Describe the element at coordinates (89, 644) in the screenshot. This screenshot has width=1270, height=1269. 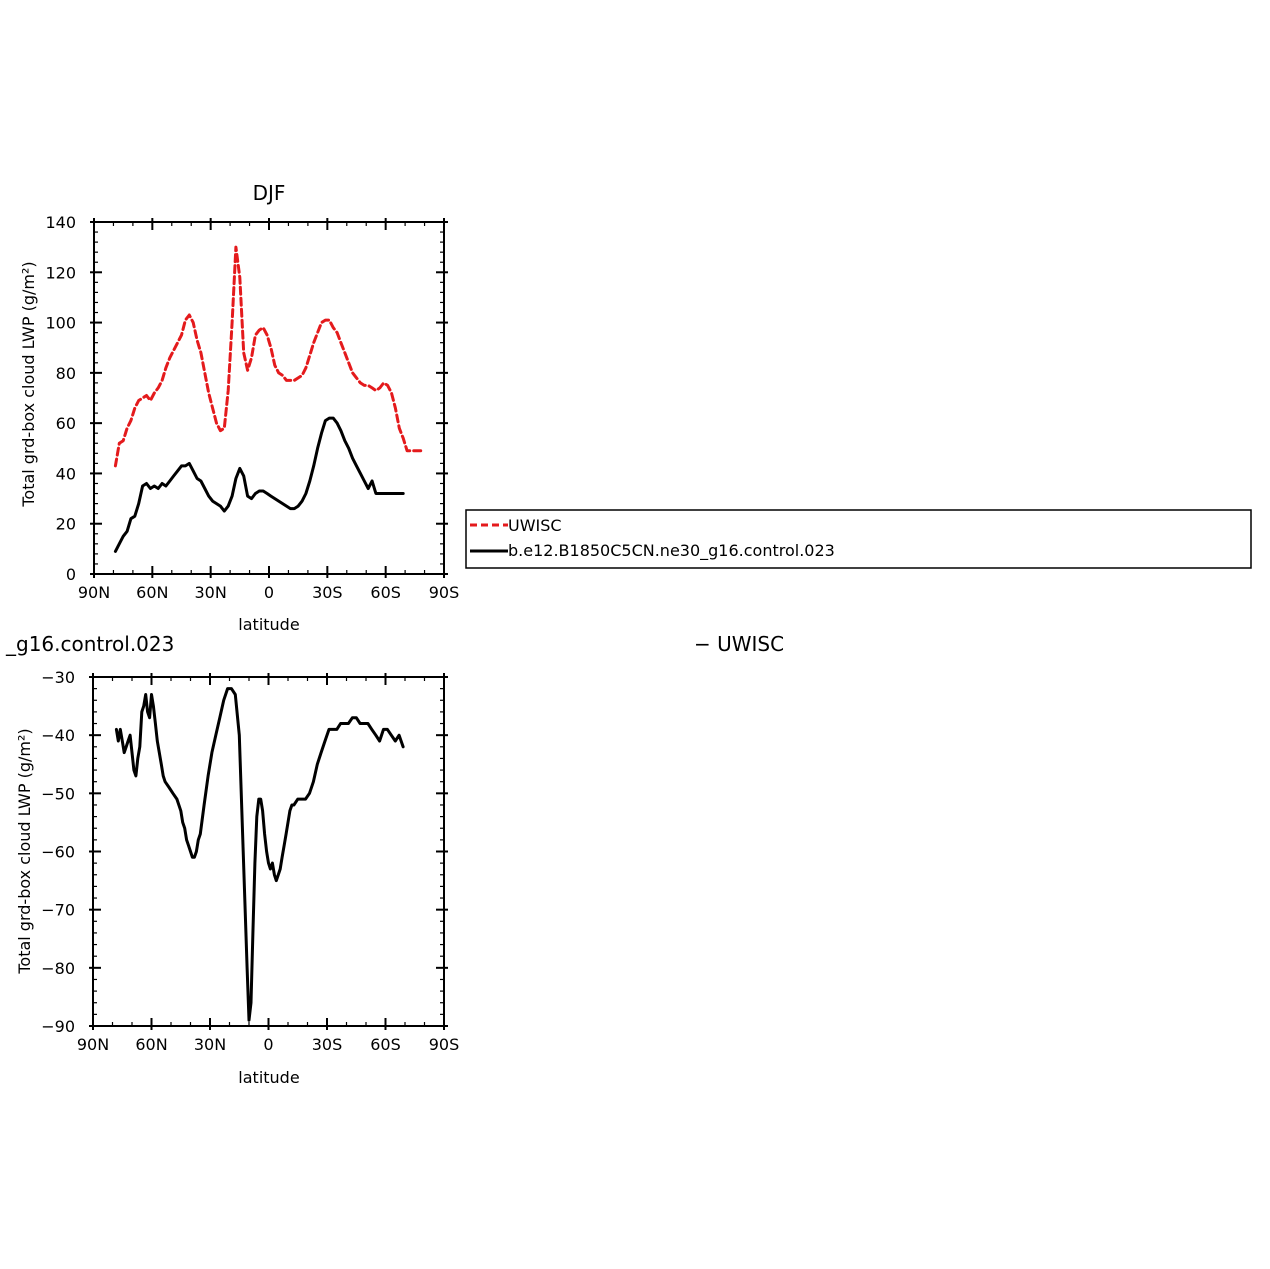
I see `panel2-title-left: _g16.control.023` at that location.